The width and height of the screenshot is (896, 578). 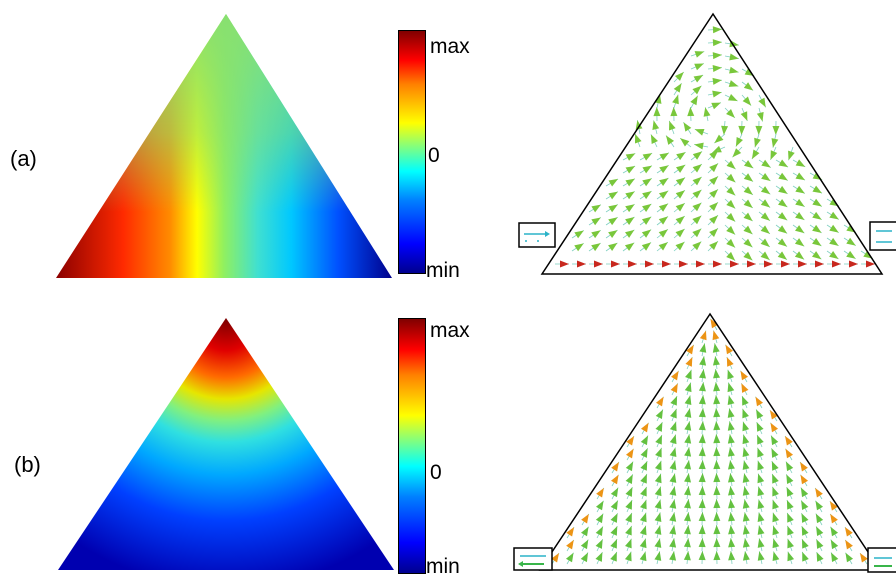 What do you see at coordinates (883, 236) in the screenshot?
I see `inset-box-a-right` at bounding box center [883, 236].